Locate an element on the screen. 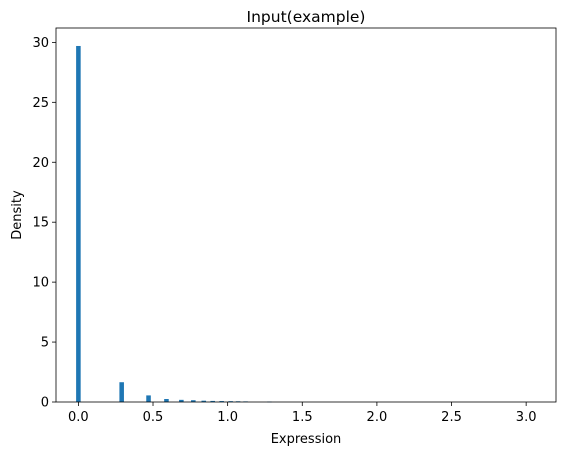 This screenshot has height=455, width=566. y-axis-ticks: 0 5 10 15 20 25 30 is located at coordinates (44, 223).